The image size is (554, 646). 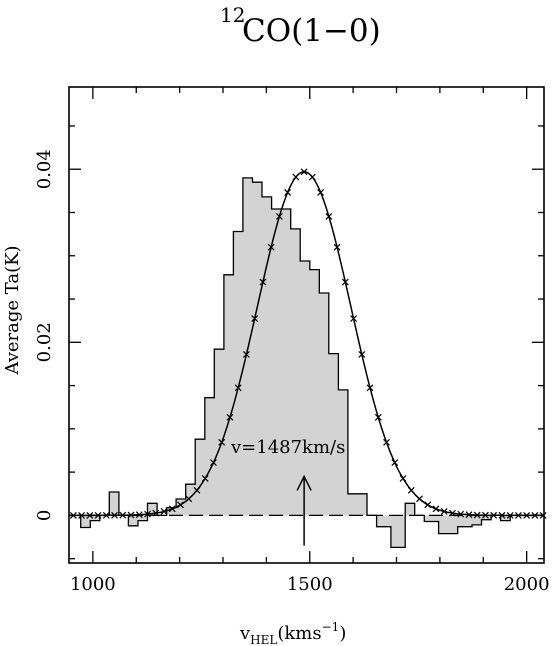 I want to click on x-tick-label: 1500, so click(x=310, y=584).